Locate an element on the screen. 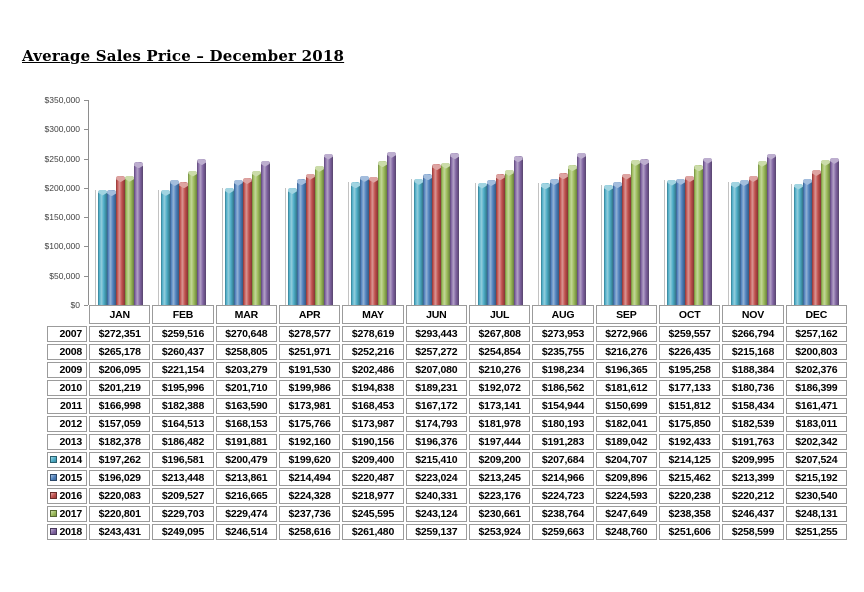 The height and width of the screenshot is (592, 864). legend-key-2017 is located at coordinates (53, 513).